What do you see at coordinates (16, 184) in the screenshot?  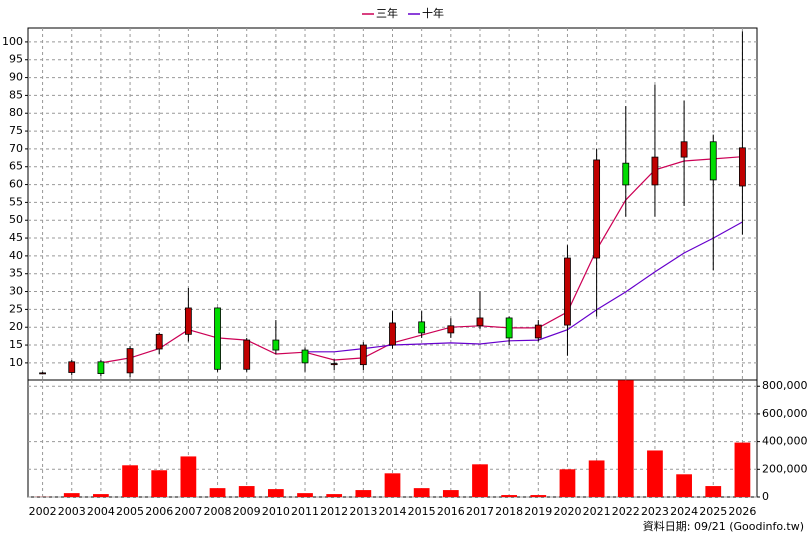 I see `y-tick-label: 60` at bounding box center [16, 184].